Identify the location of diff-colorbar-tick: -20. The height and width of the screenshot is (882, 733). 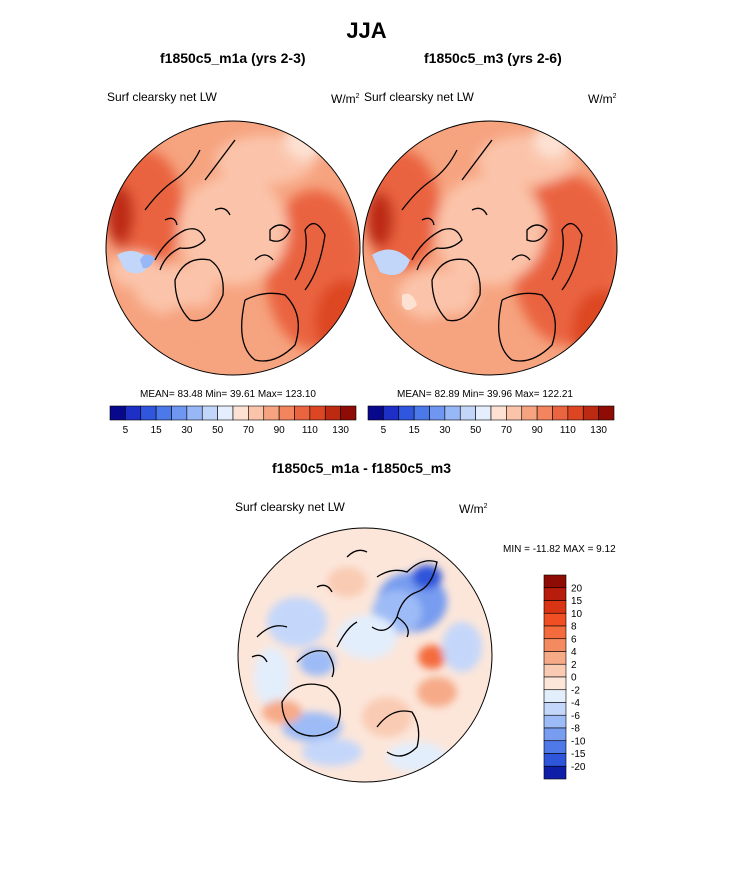
(578, 767).